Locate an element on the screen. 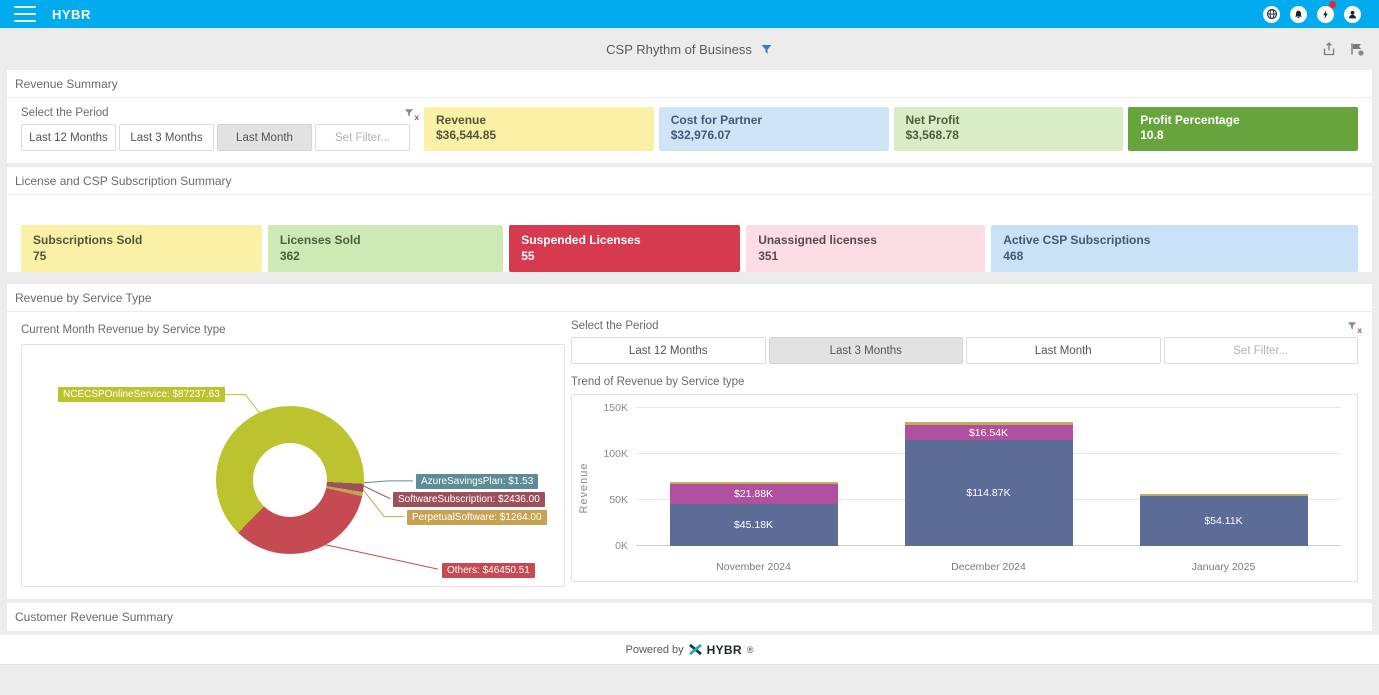 The image size is (1379, 695). customer-revenue-section: Customer Revenue Summary is located at coordinates (689, 617).